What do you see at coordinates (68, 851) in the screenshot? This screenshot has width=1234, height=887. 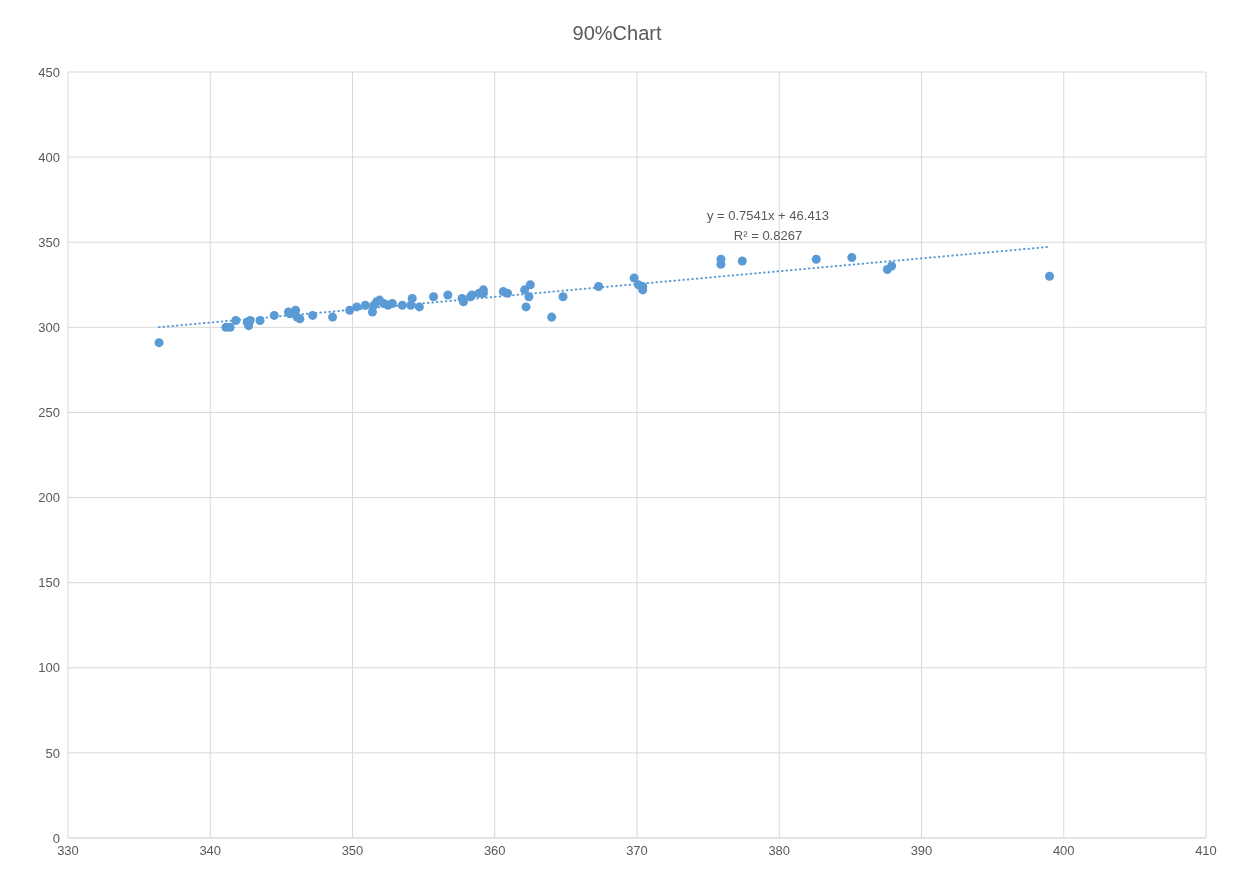 I see `x-tick-label: 330` at bounding box center [68, 851].